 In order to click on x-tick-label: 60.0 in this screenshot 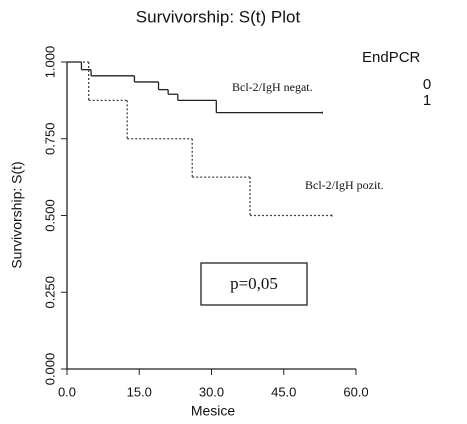, I will do `click(355, 391)`.